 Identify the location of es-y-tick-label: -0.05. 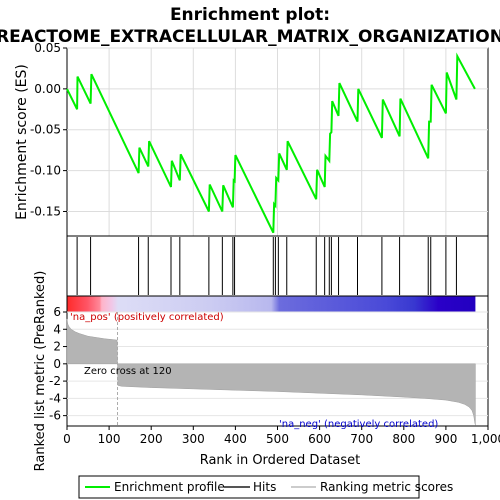
(45, 130).